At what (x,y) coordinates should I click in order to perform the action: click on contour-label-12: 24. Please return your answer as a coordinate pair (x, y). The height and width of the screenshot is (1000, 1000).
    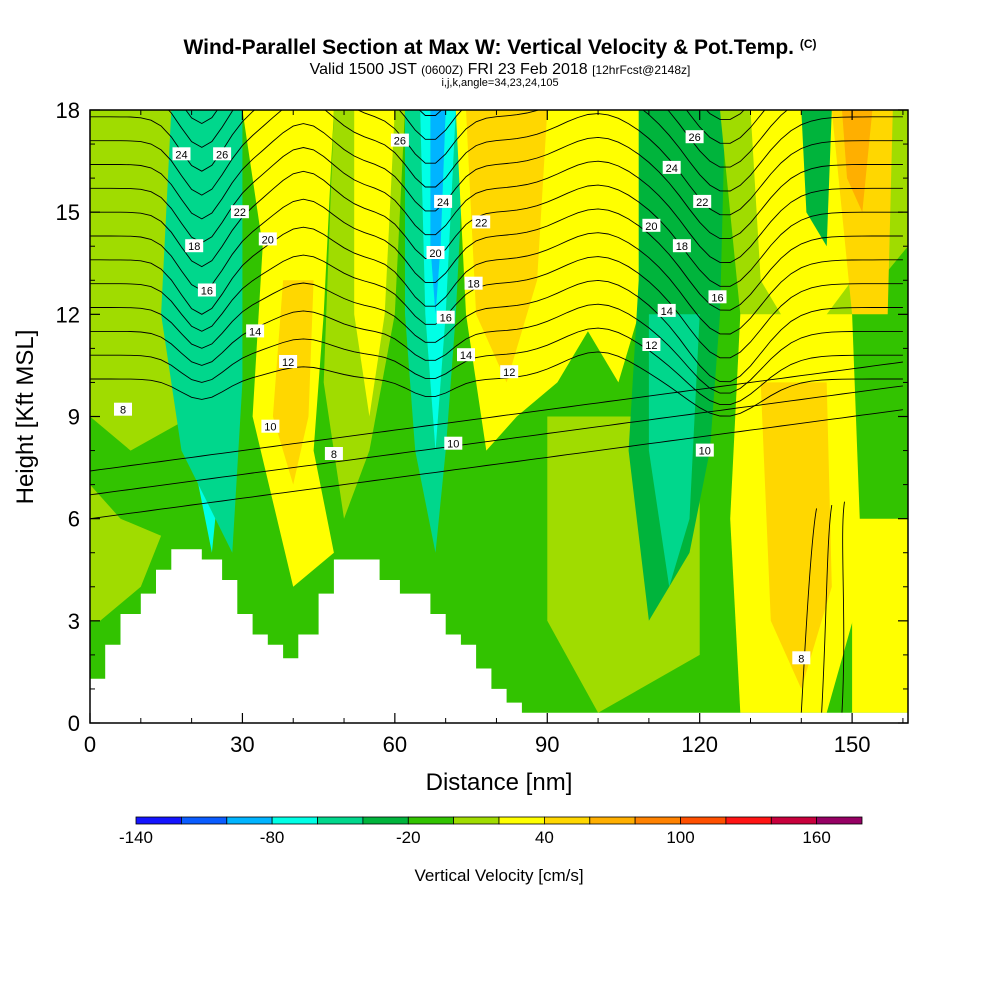
    Looking at the image, I should click on (443, 201).